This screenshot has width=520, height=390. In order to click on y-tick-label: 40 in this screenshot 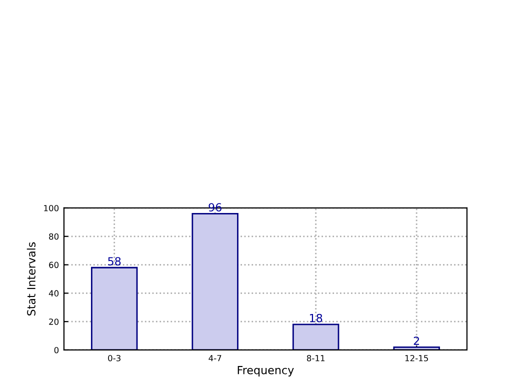, I will do `click(53, 293)`.